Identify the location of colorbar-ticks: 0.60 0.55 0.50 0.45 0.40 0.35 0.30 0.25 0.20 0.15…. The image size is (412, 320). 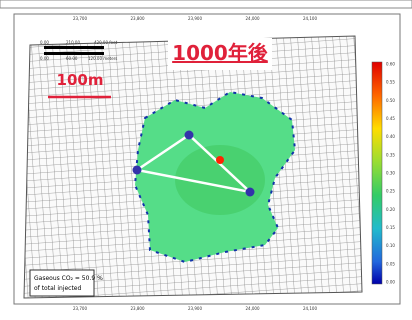
(390, 173).